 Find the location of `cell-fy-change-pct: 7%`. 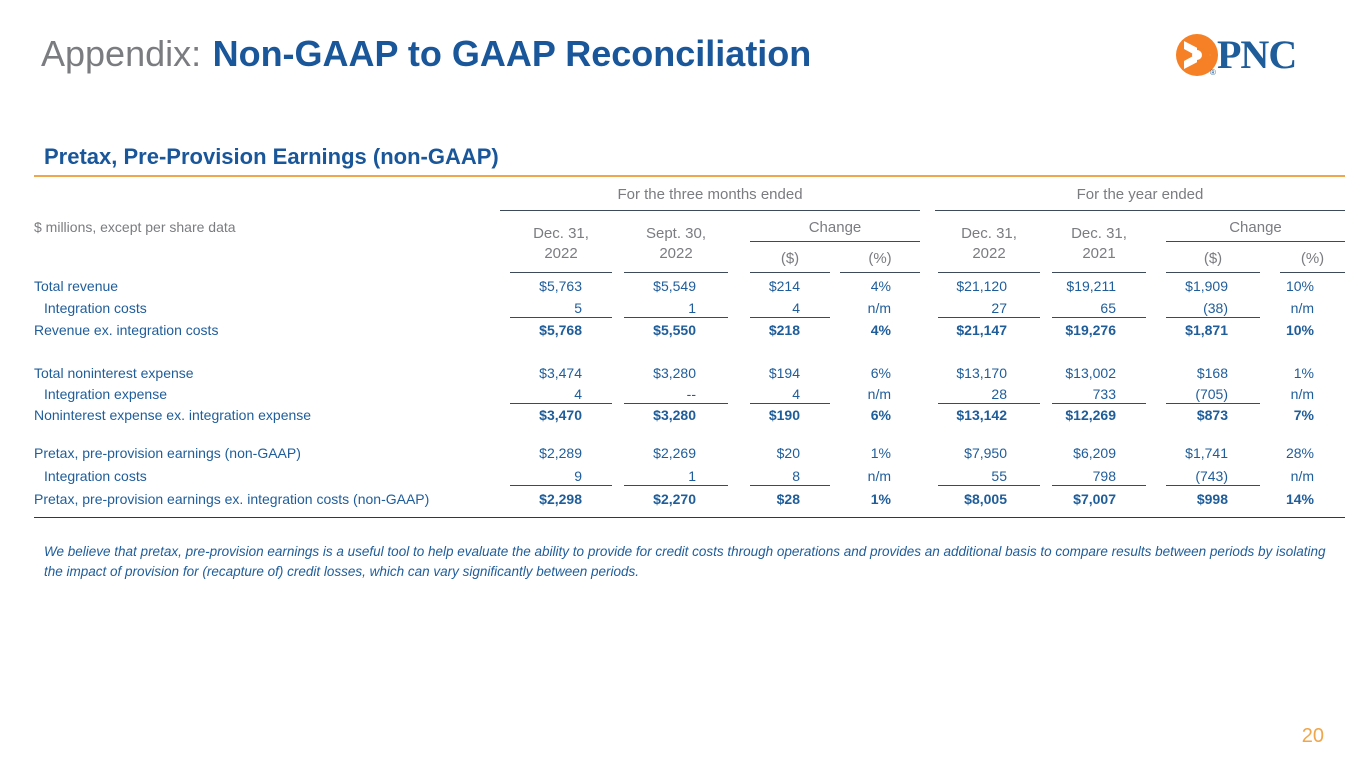

cell-fy-change-pct: 7% is located at coordinates (1303, 415).